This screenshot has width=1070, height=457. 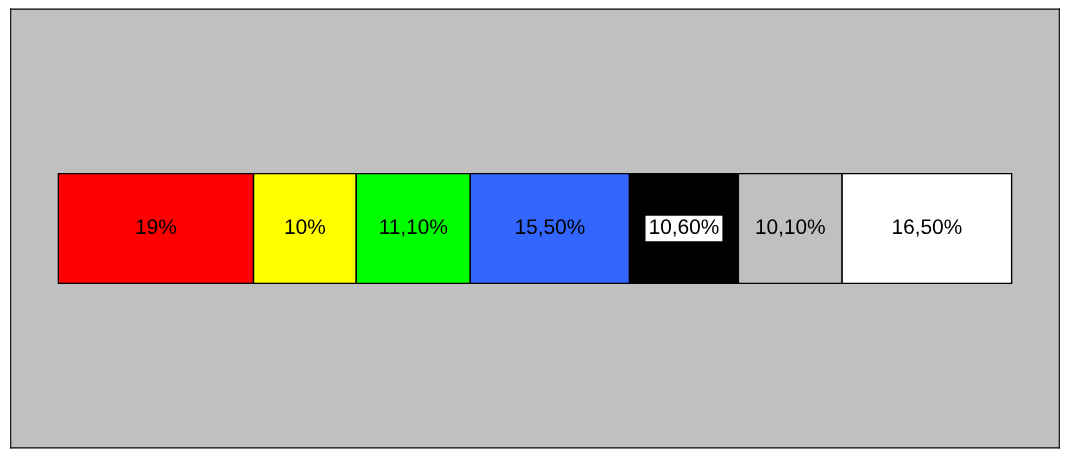 What do you see at coordinates (790, 228) in the screenshot?
I see `data-label: 10,10%` at bounding box center [790, 228].